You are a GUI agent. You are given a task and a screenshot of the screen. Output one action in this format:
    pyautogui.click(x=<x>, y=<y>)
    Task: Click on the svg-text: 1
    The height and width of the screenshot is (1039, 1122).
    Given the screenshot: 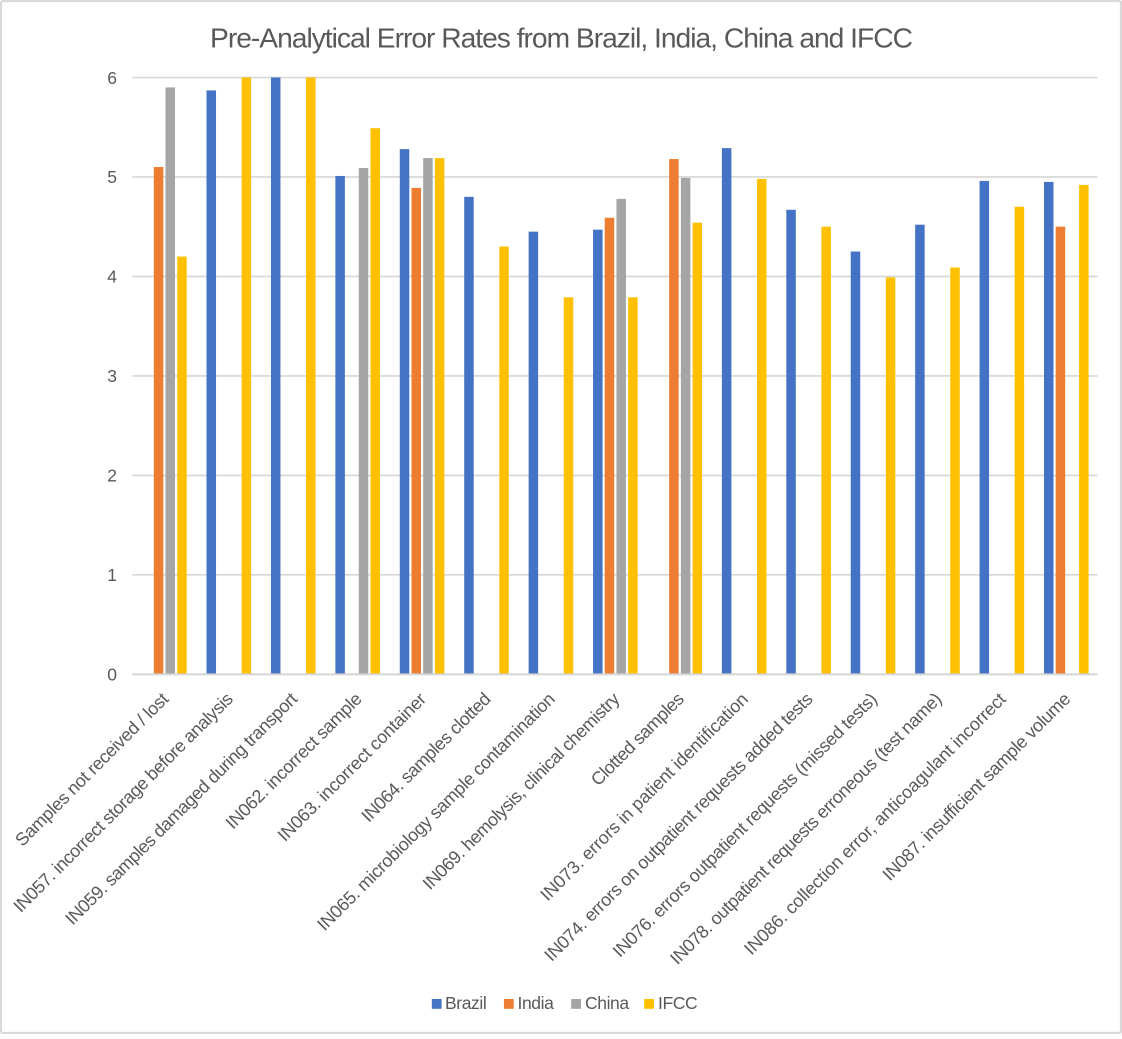 What is the action you would take?
    pyautogui.click(x=112, y=575)
    